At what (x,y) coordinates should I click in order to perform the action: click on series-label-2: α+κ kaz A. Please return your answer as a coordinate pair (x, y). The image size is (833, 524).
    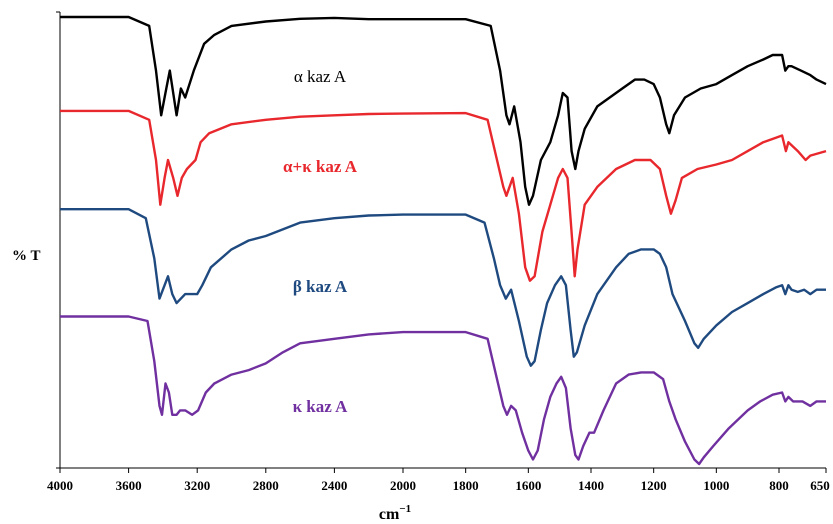
    Looking at the image, I should click on (320, 166).